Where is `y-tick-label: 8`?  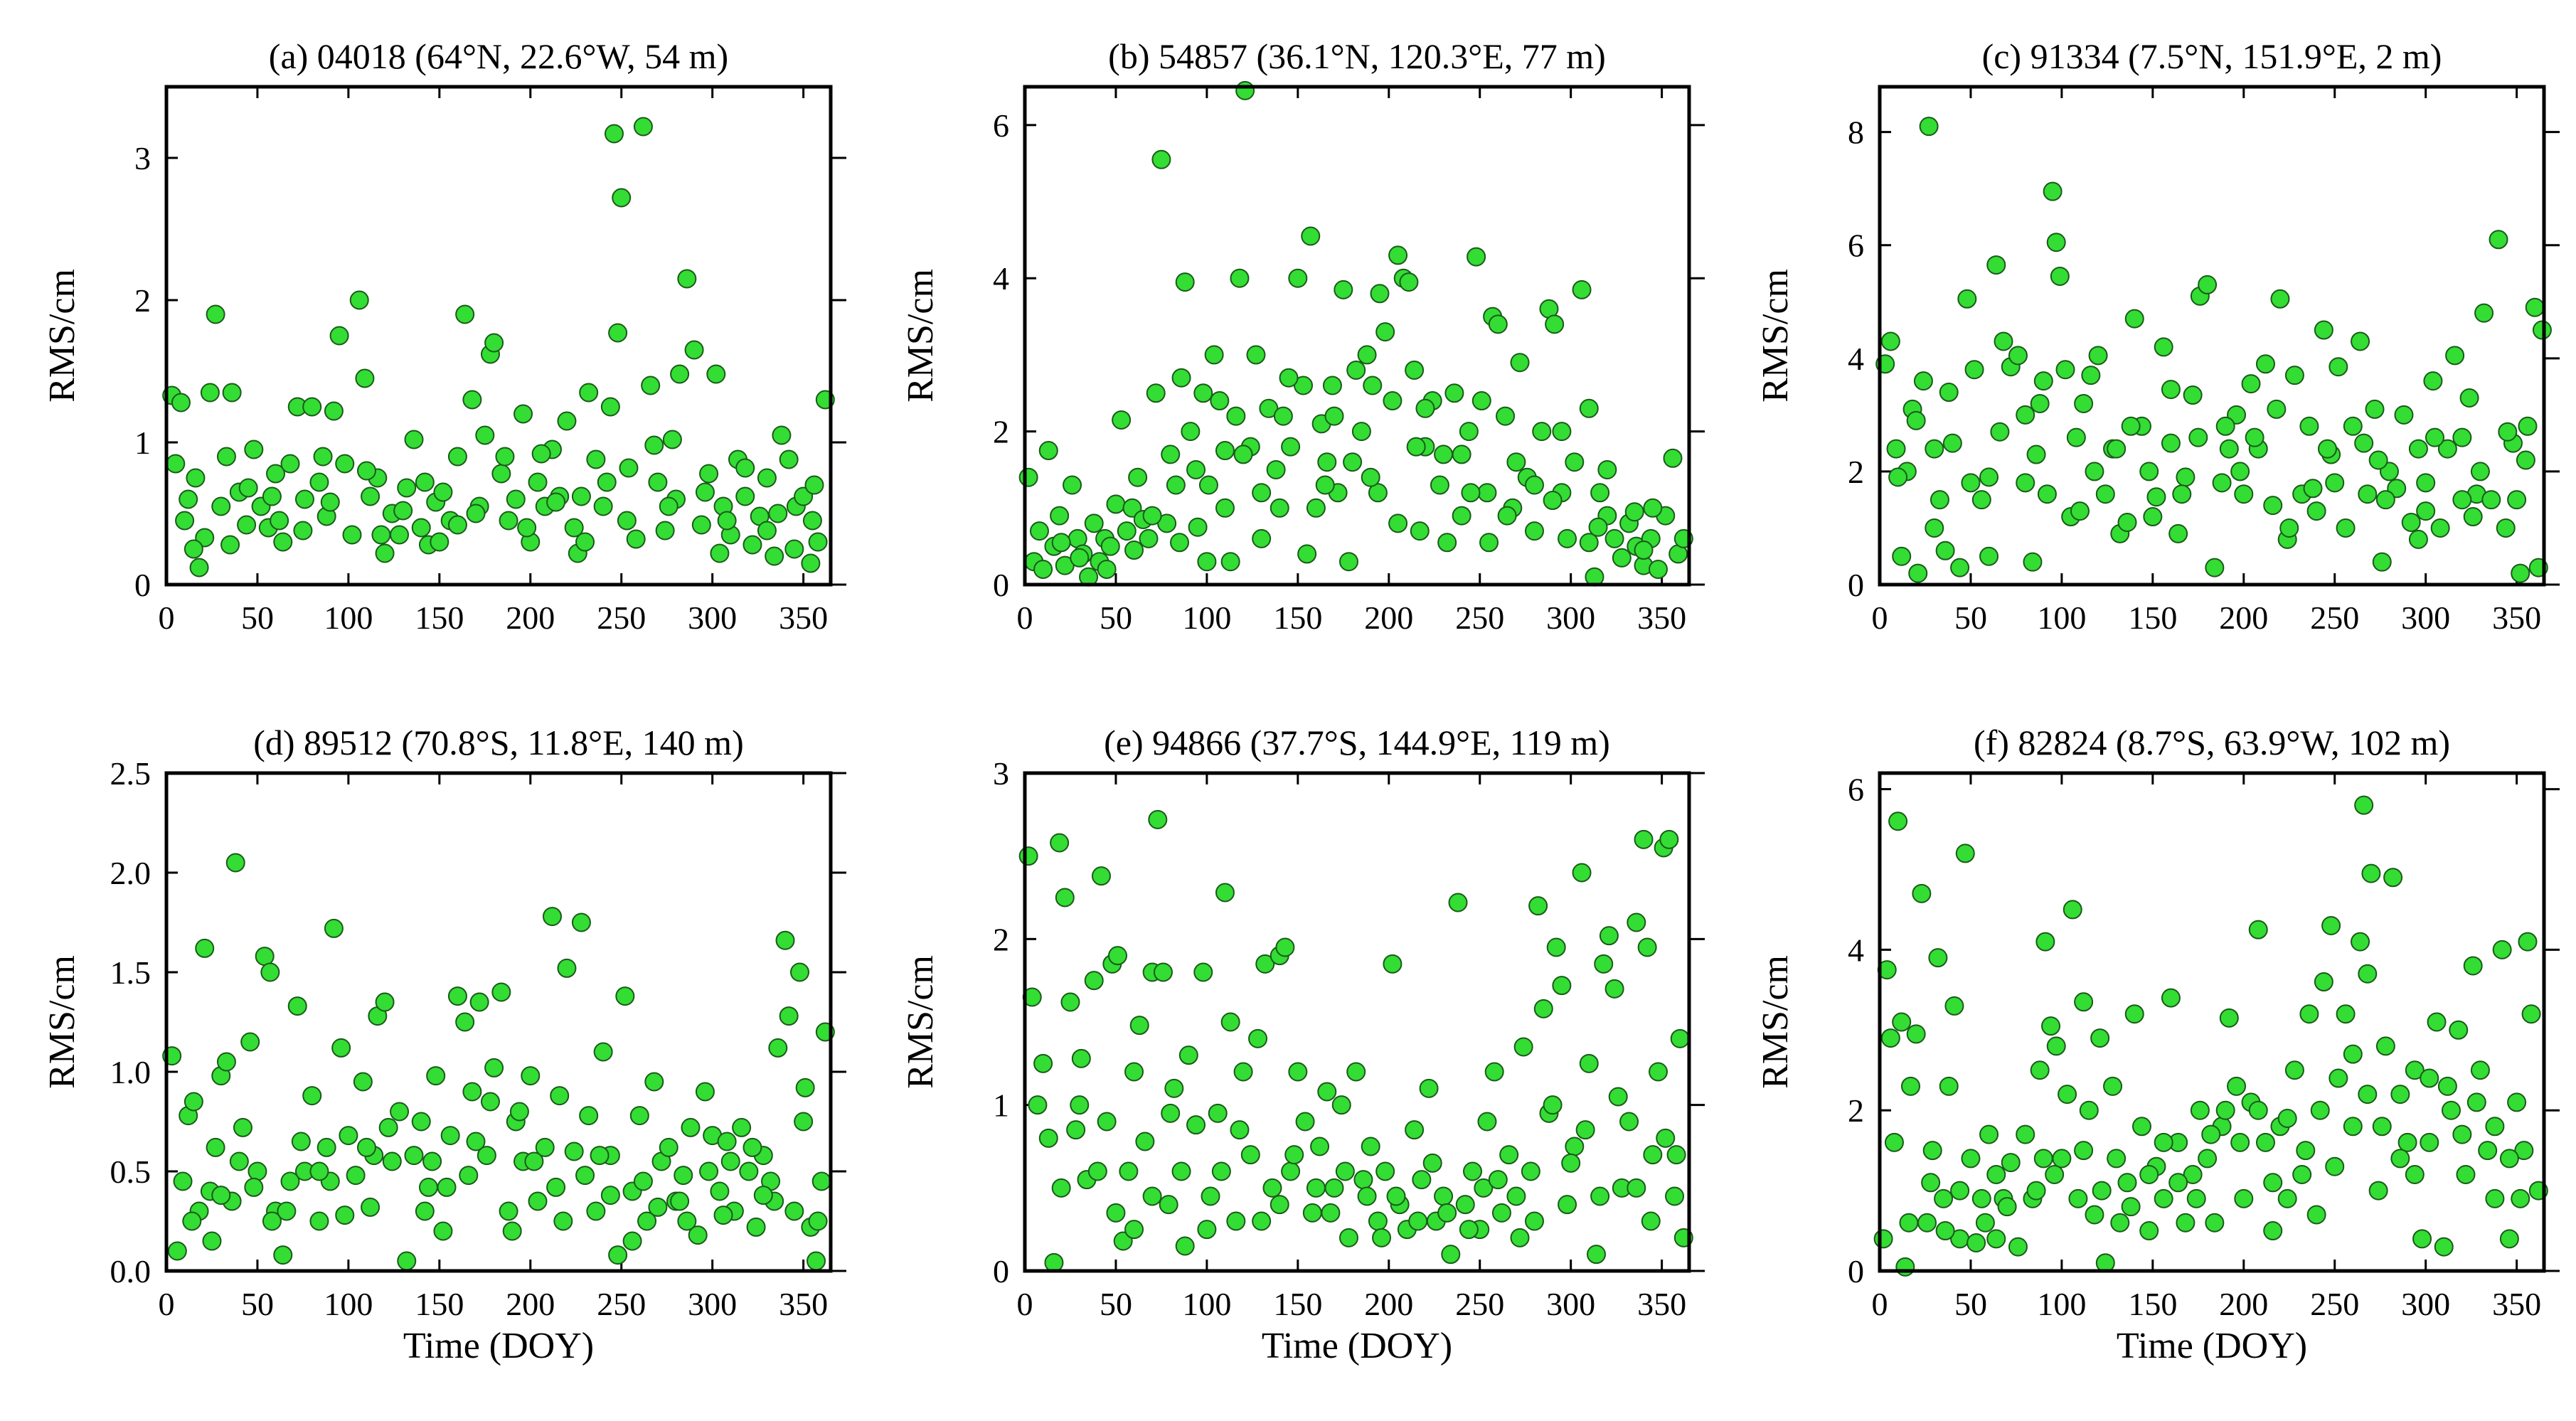
y-tick-label: 8 is located at coordinates (1856, 133).